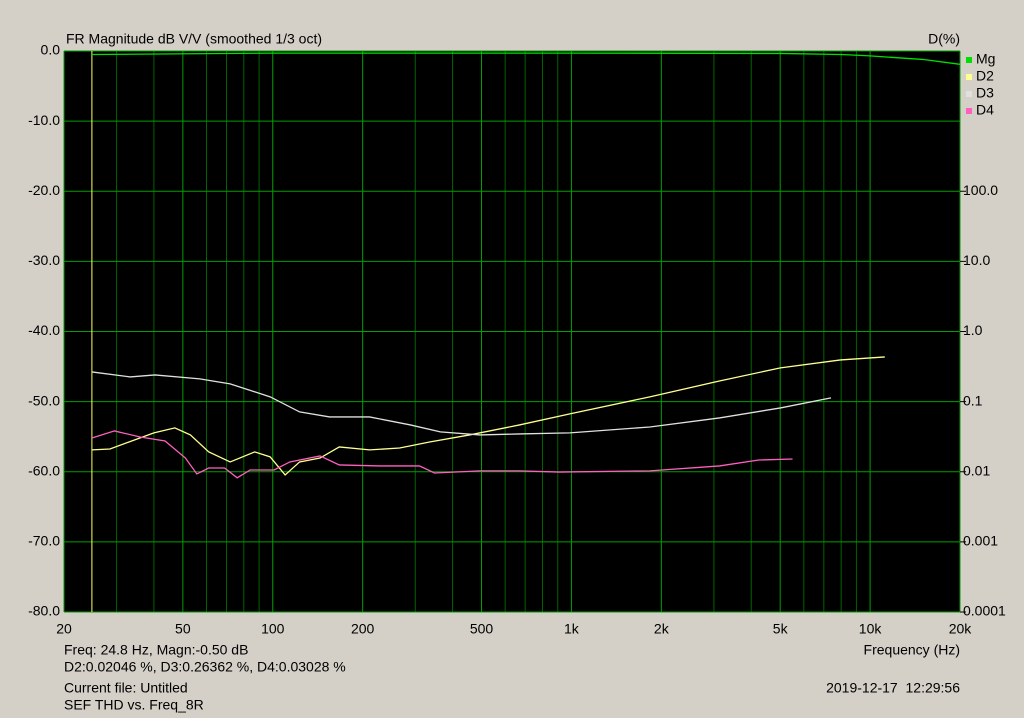 The height and width of the screenshot is (718, 1024). I want to click on y2-tick-label: 100.0, so click(980, 190).